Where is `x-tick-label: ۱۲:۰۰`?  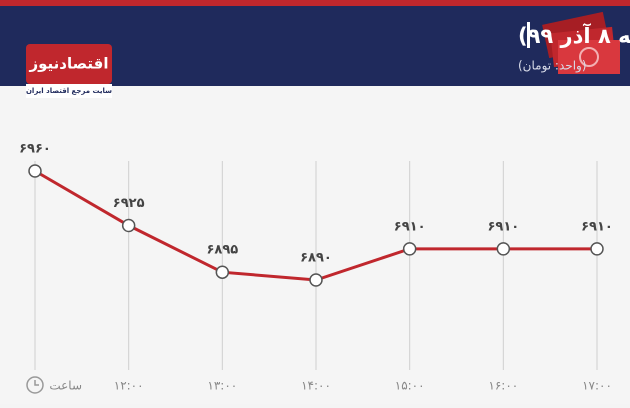
x-tick-label: ۱۲:۰۰ is located at coordinates (129, 386).